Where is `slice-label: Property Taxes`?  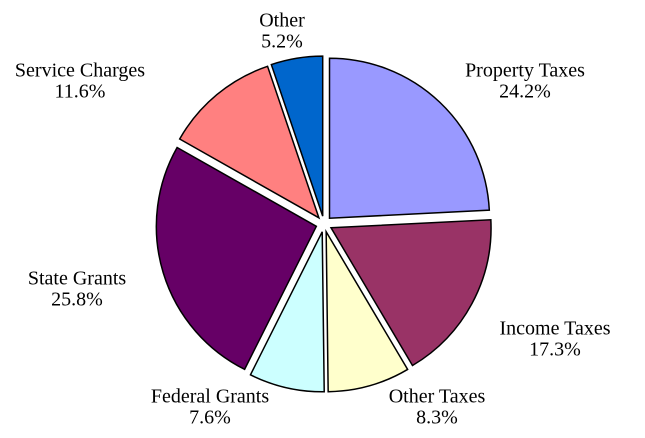 slice-label: Property Taxes is located at coordinates (525, 71).